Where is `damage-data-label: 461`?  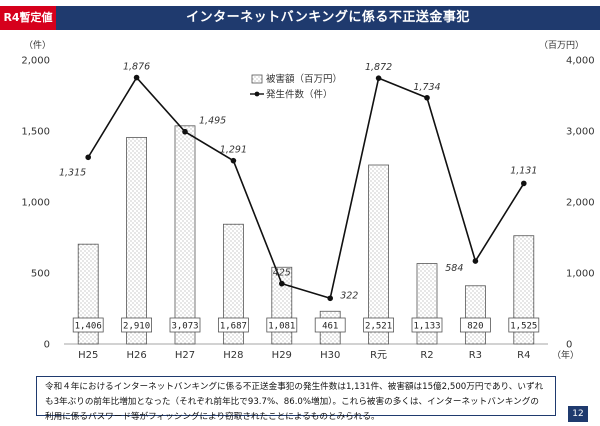 damage-data-label: 461 is located at coordinates (330, 327).